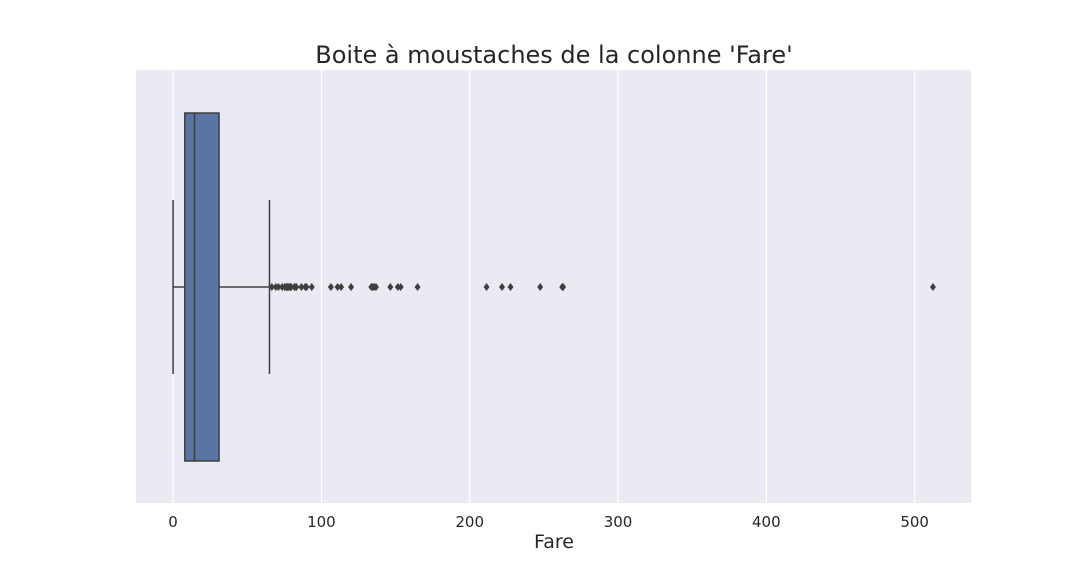 The image size is (1080, 576). Describe the element at coordinates (766, 522) in the screenshot. I see `x-tick-label: 400` at that location.